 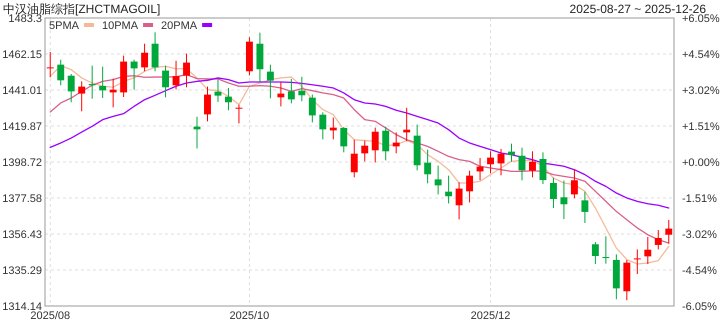 I want to click on ytick: 1441.01, so click(x=22, y=91).